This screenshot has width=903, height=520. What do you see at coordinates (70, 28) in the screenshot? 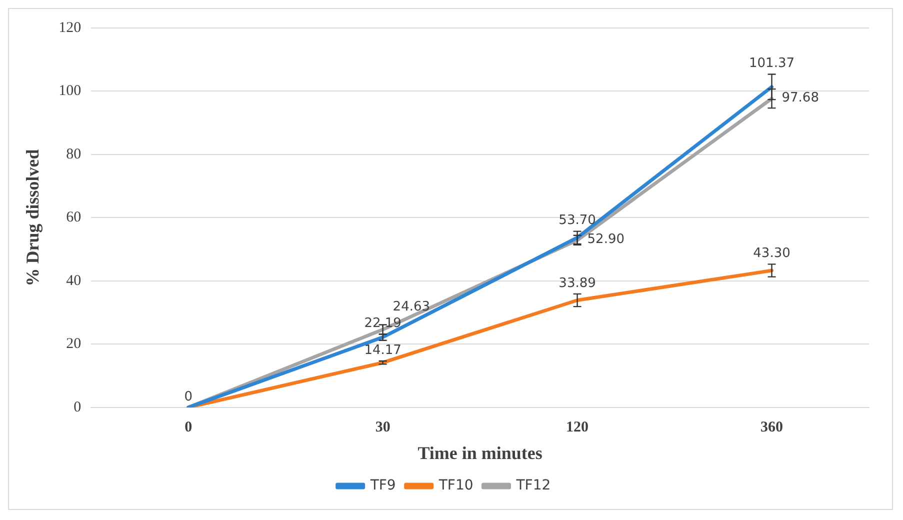
I see `y-tick-label: 120` at bounding box center [70, 28].